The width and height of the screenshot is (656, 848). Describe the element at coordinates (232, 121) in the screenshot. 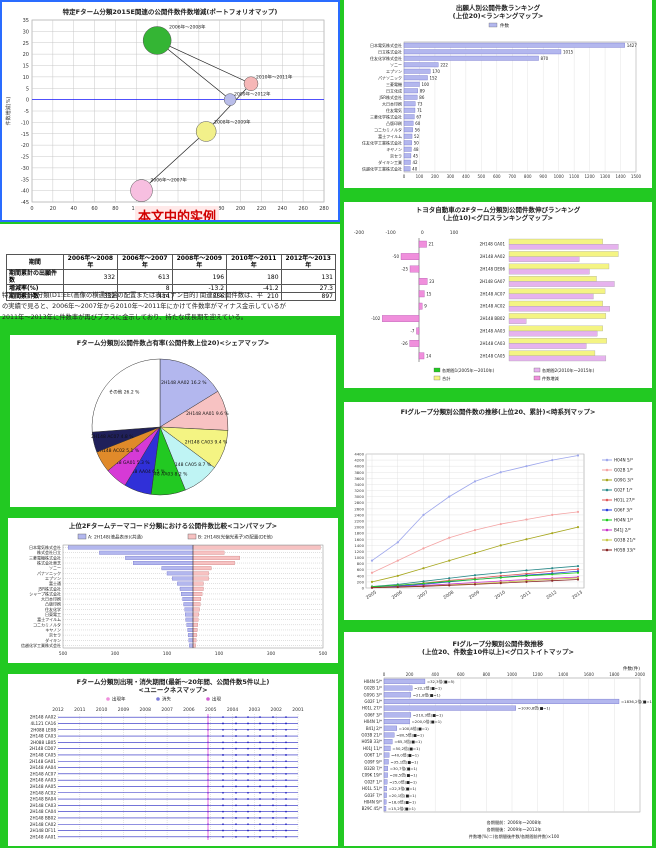

I see `bubble-label: 2008年～2009年` at that location.